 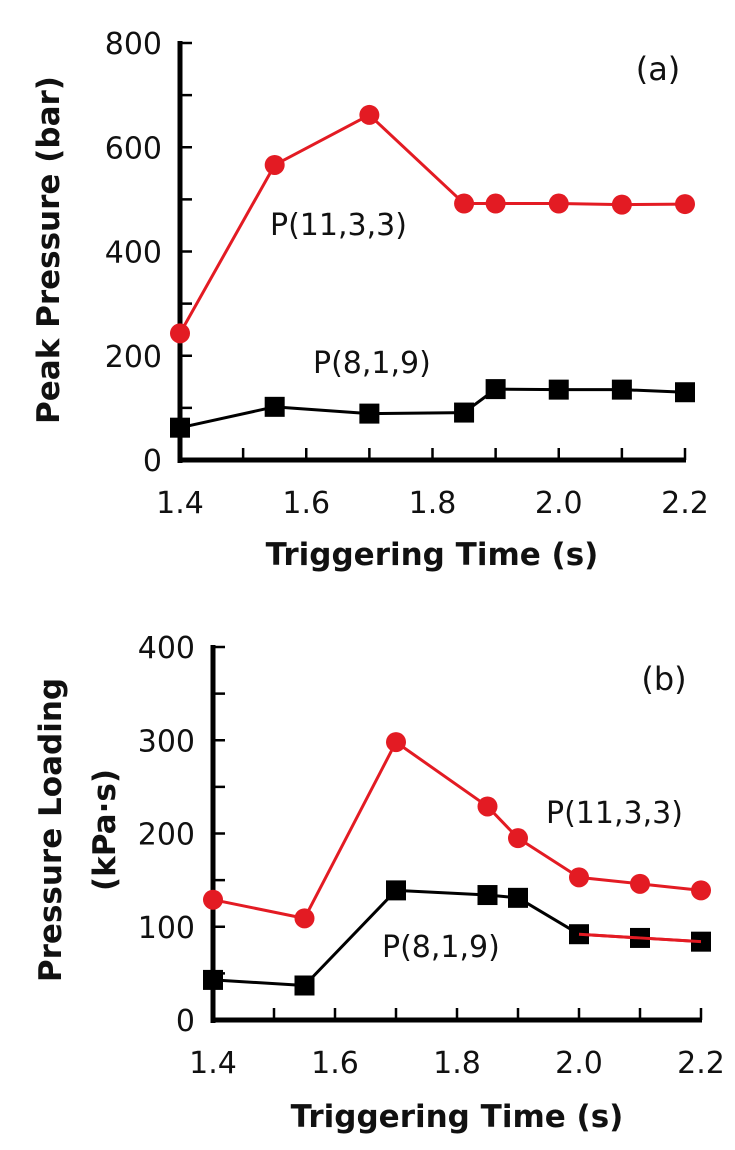 What do you see at coordinates (441, 947) in the screenshot?
I see `annotation-p8-1-9-b: P(8,1,9)` at bounding box center [441, 947].